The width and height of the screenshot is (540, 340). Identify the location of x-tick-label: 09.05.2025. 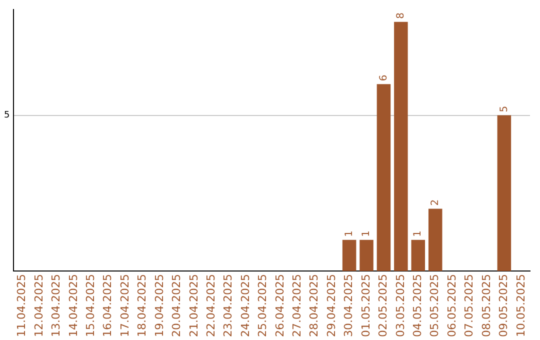
(503, 306).